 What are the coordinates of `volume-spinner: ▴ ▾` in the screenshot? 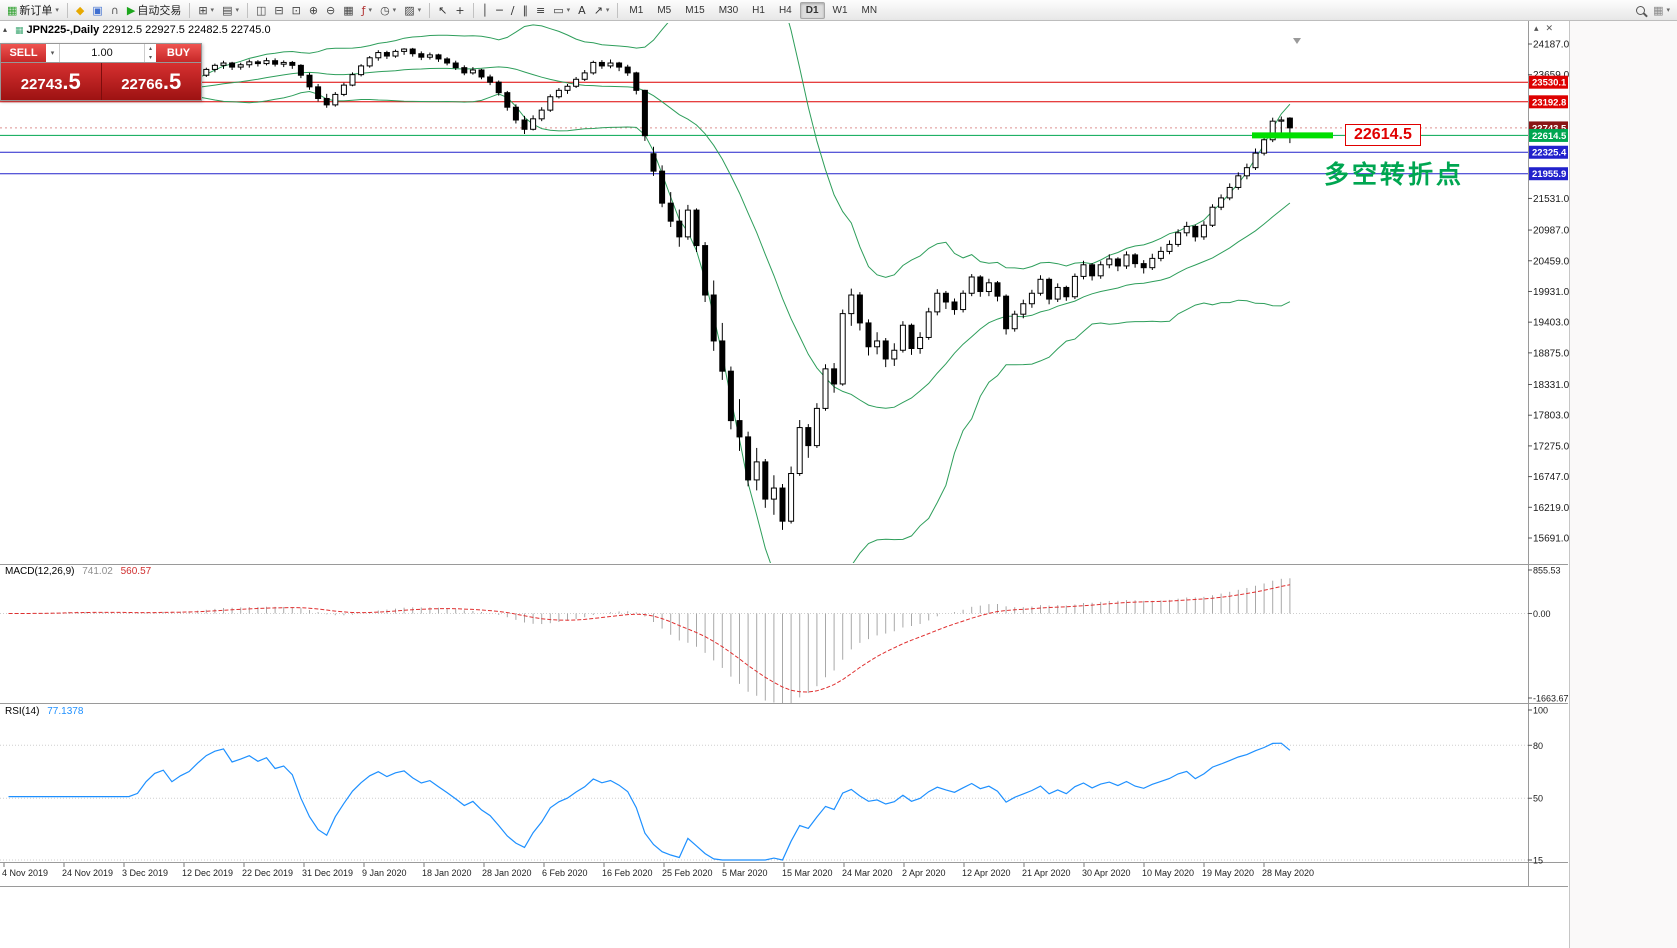 It's located at (150, 53).